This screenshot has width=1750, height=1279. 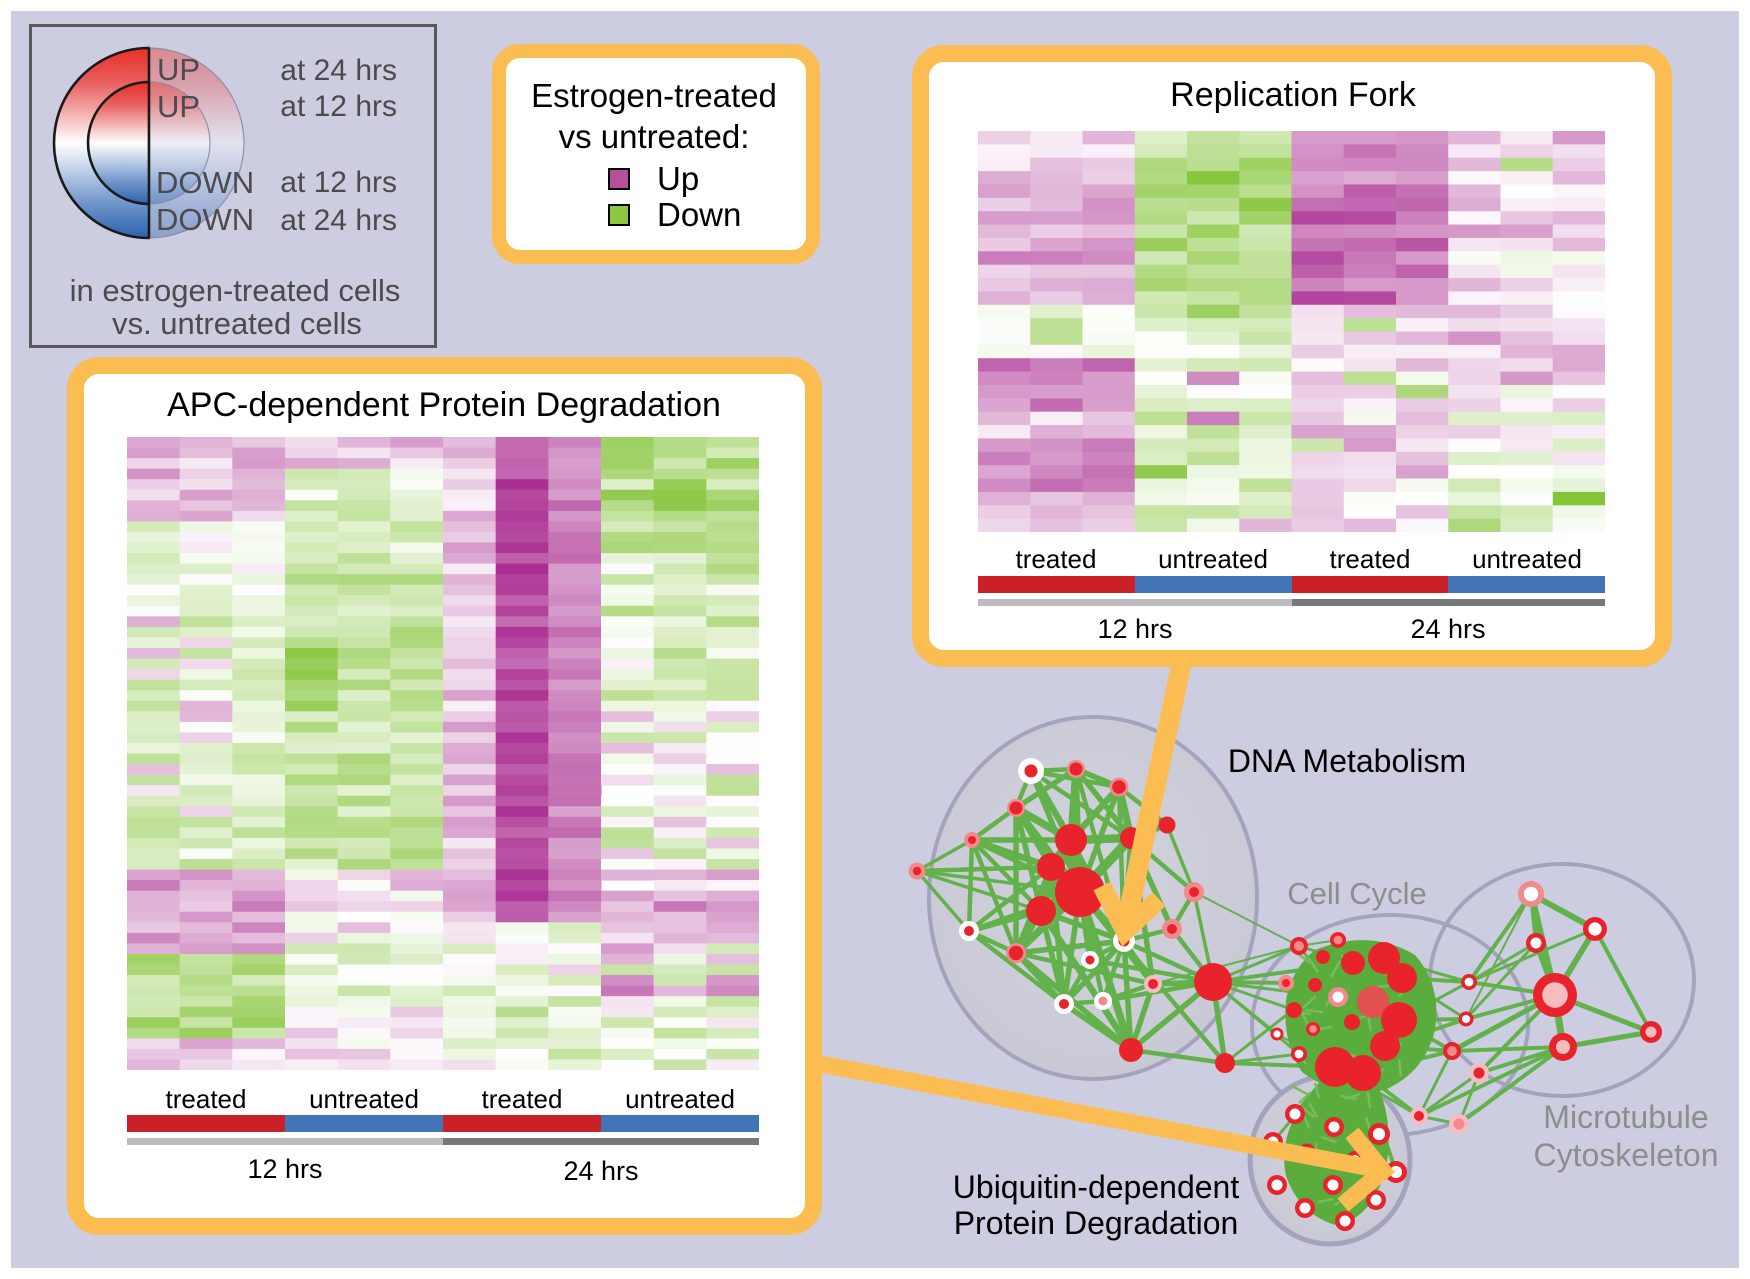 What do you see at coordinates (1096, 1187) in the screenshot?
I see `svg-text: Ubiquitin-dependent` at bounding box center [1096, 1187].